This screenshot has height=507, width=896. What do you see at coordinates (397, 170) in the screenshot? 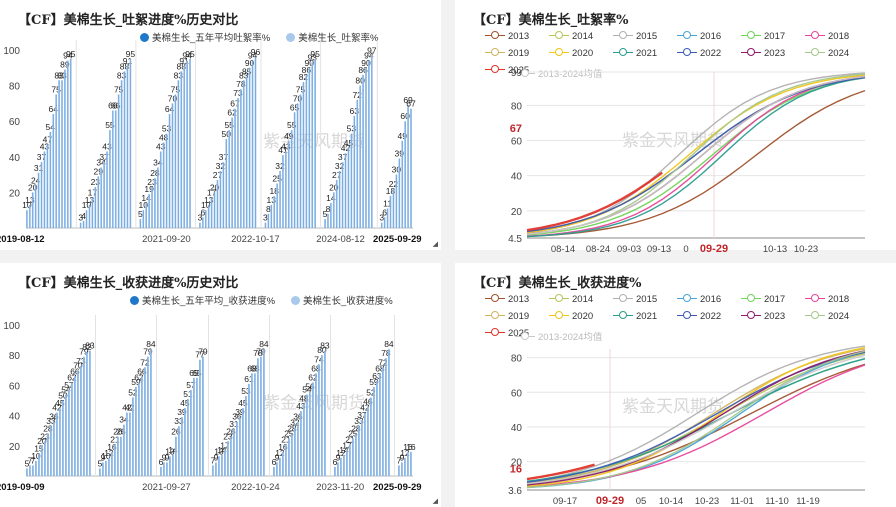
I see `bar-data-label: 30` at bounding box center [397, 170].